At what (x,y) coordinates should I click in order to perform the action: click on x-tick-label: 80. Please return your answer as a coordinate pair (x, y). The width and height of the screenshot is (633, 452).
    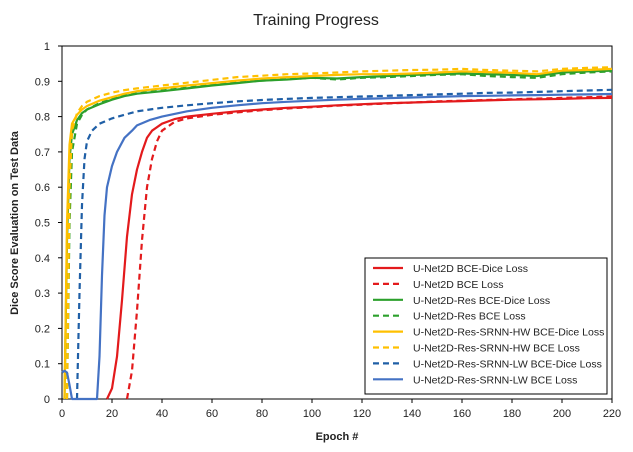
    Looking at the image, I should click on (262, 414).